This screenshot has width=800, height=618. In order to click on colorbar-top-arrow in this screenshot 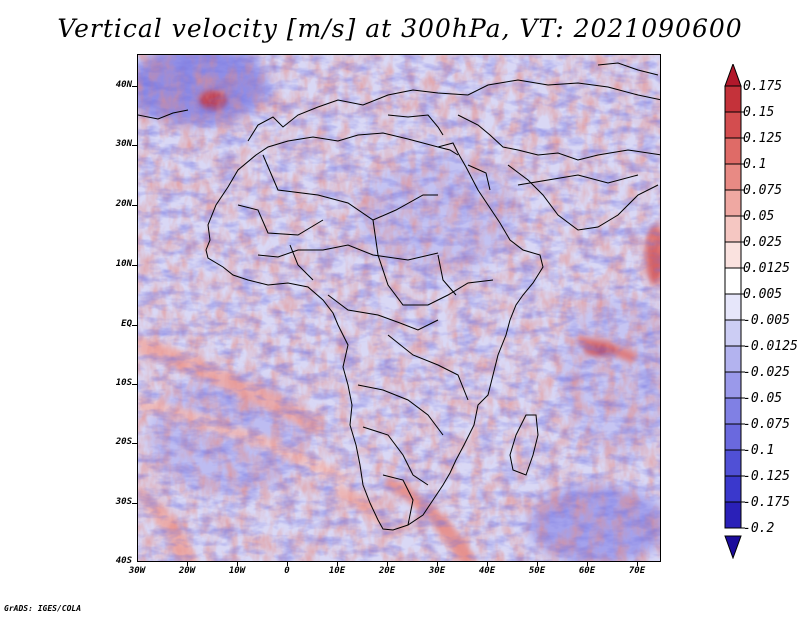, I will do `click(733, 75)`.